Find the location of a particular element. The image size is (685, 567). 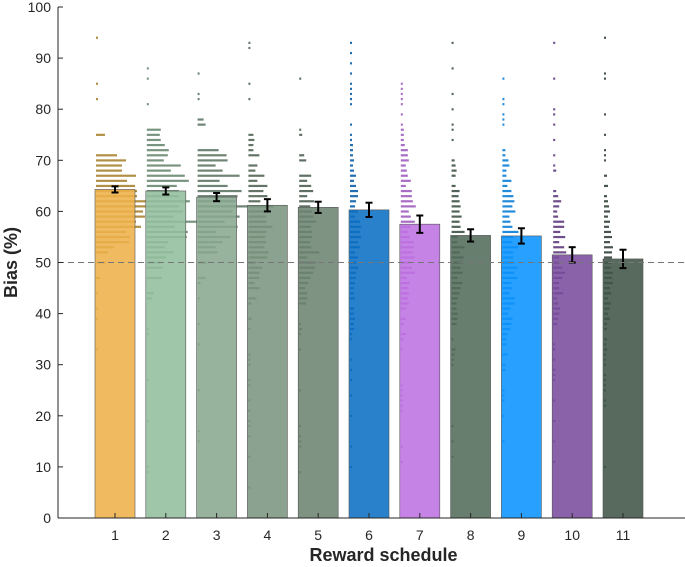

y-tick-label: 20 is located at coordinates (43, 416).